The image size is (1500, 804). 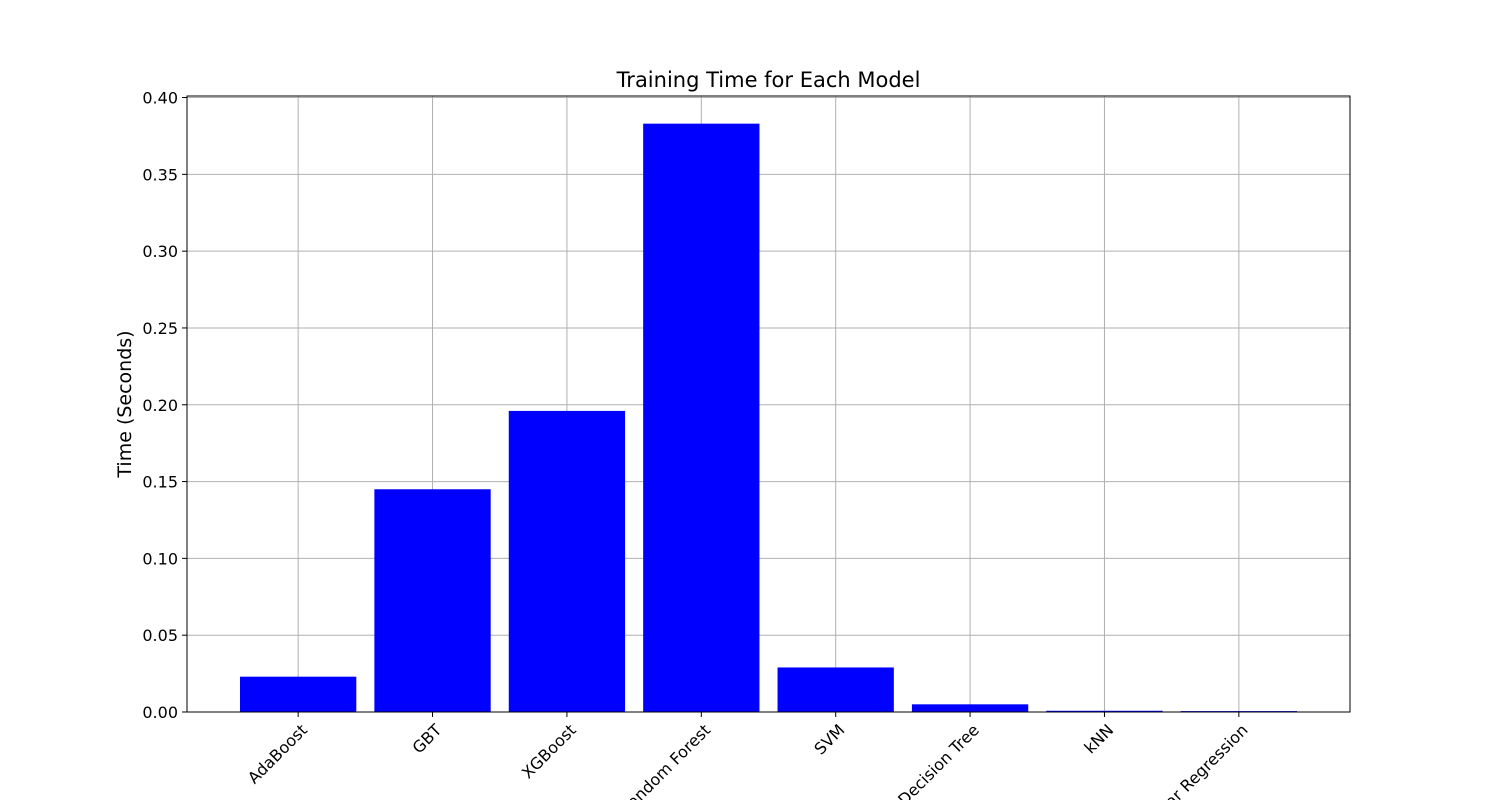 What do you see at coordinates (1098, 738) in the screenshot?
I see `x-tick-label: kNN` at bounding box center [1098, 738].